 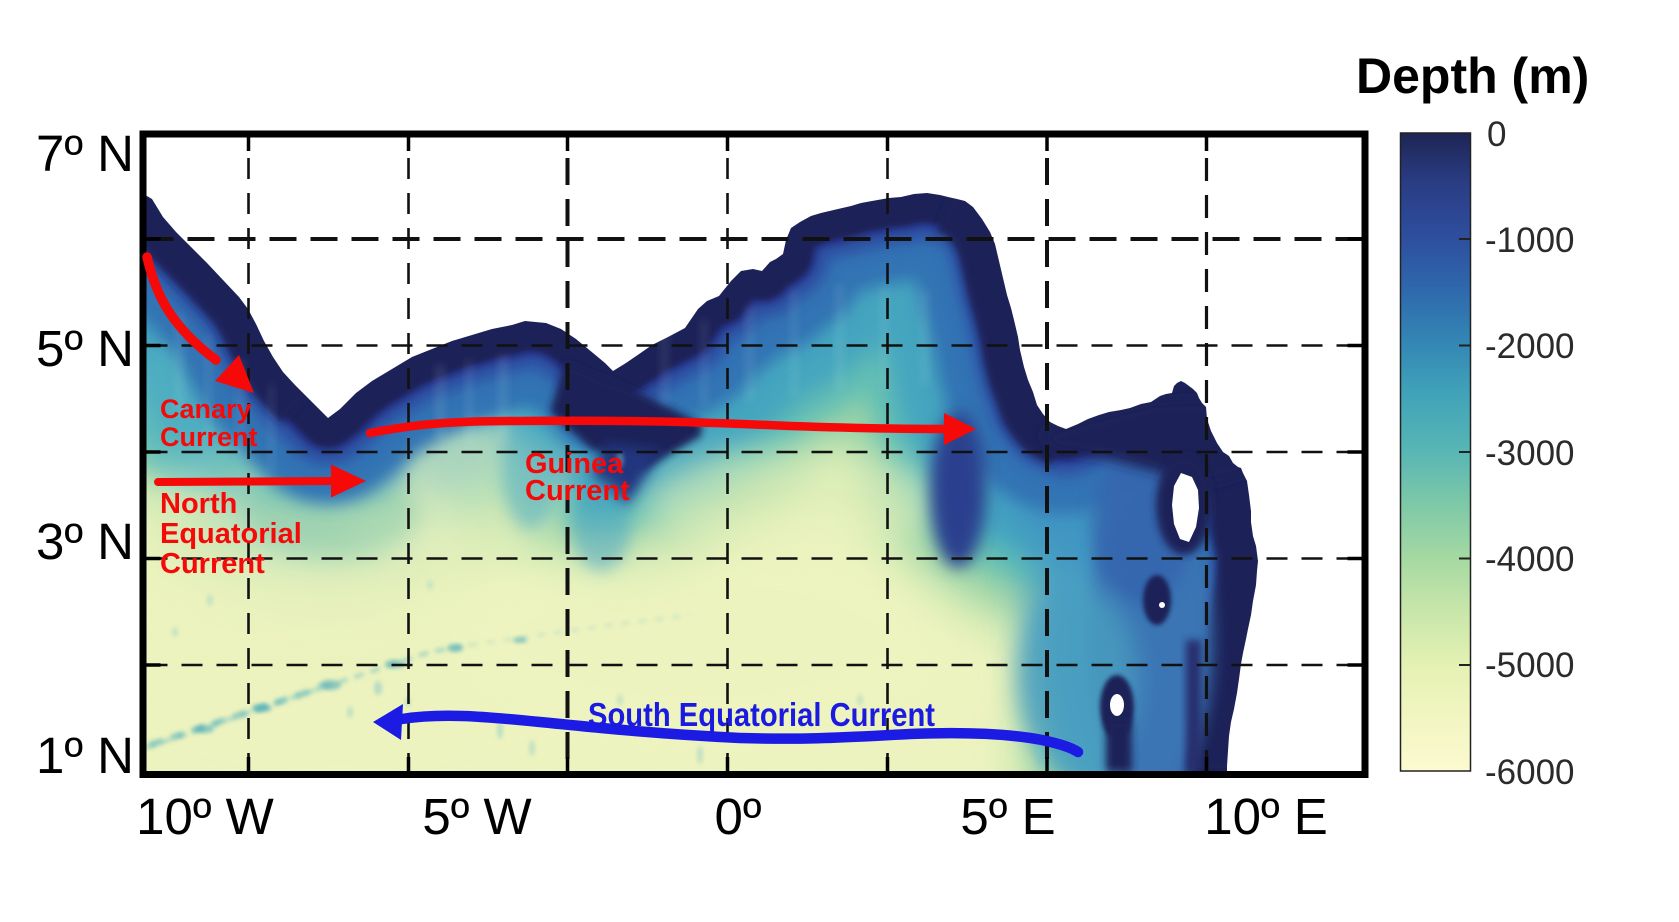 What do you see at coordinates (231, 534) in the screenshot?
I see `svg-text: Equatorial` at bounding box center [231, 534].